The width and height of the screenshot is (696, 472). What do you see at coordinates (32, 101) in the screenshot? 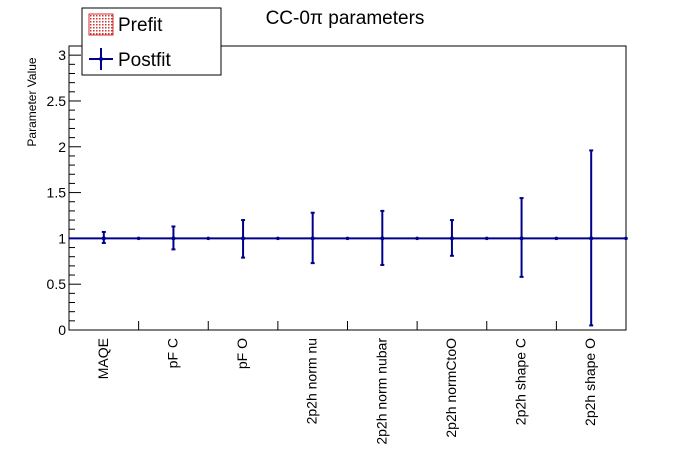
I see `y-axis-label: Parameter Value` at bounding box center [32, 101].